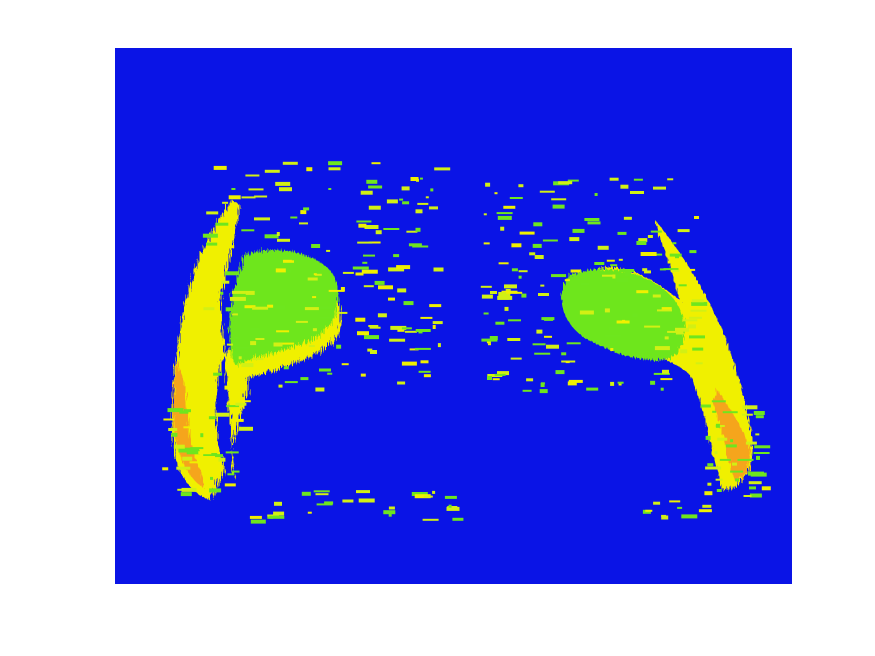  Describe the element at coordinates (188, 424) in the screenshot. I see `left-lobe-edge` at that location.